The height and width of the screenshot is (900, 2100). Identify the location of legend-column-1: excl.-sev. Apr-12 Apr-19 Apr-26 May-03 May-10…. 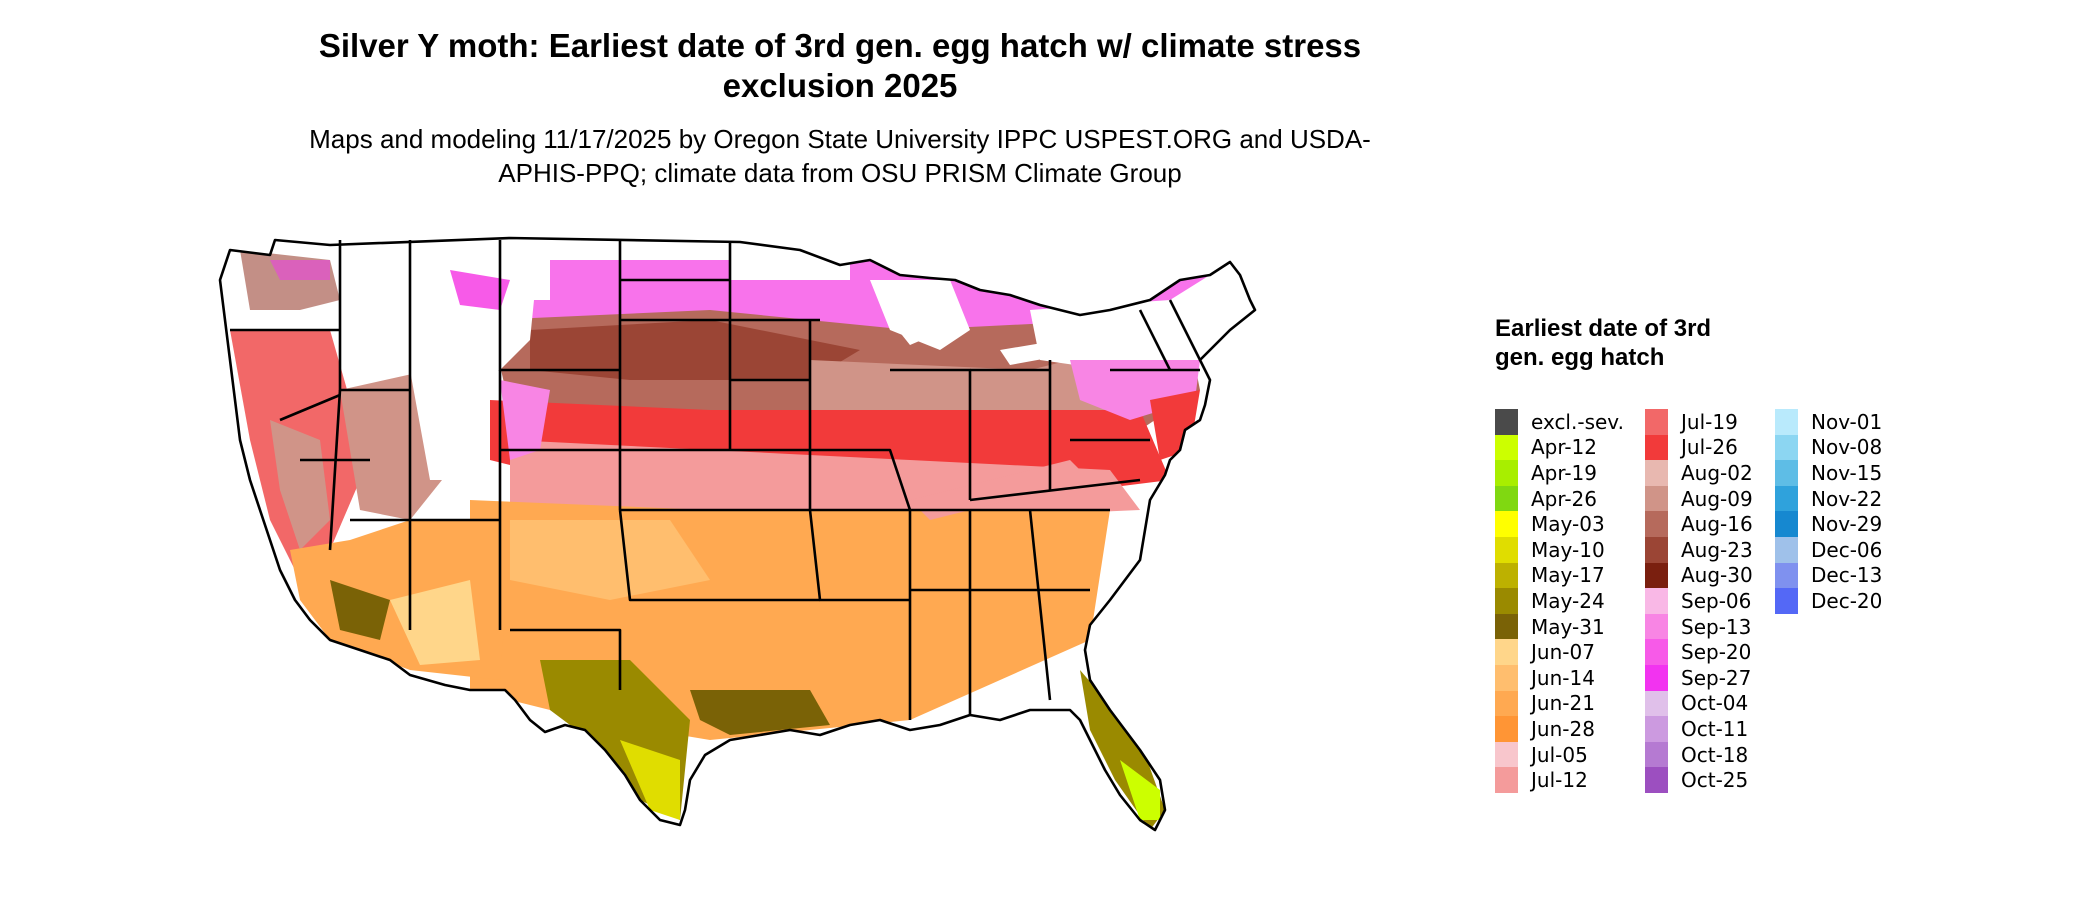
(1559, 601).